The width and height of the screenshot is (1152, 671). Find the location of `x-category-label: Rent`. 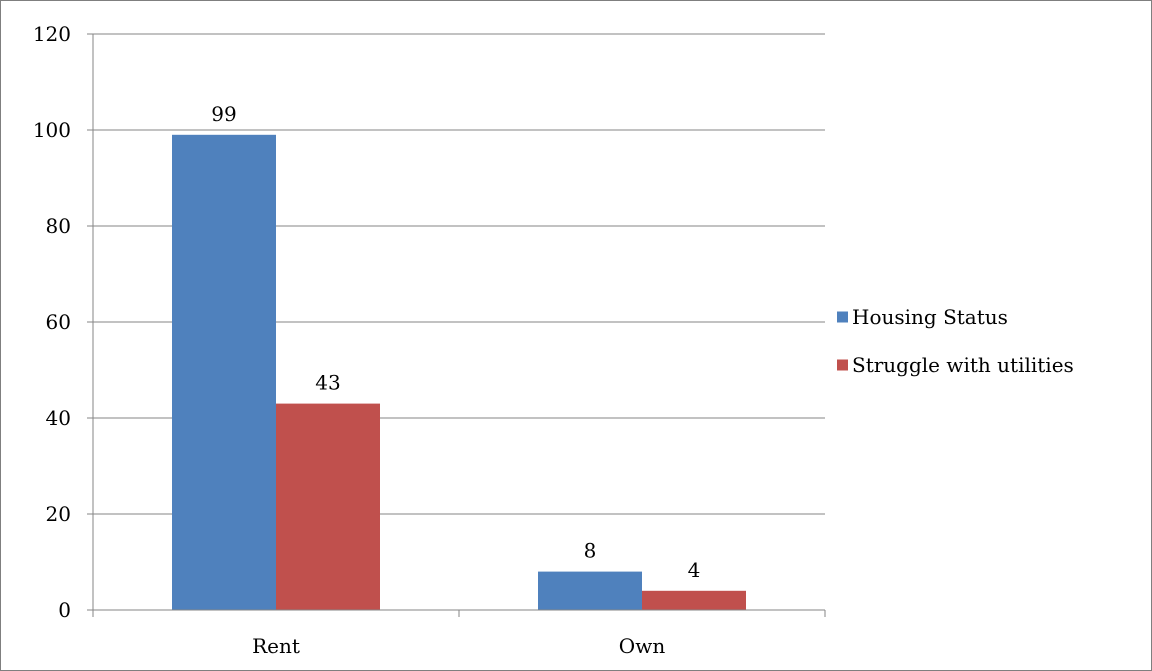

x-category-label: Rent is located at coordinates (276, 646).